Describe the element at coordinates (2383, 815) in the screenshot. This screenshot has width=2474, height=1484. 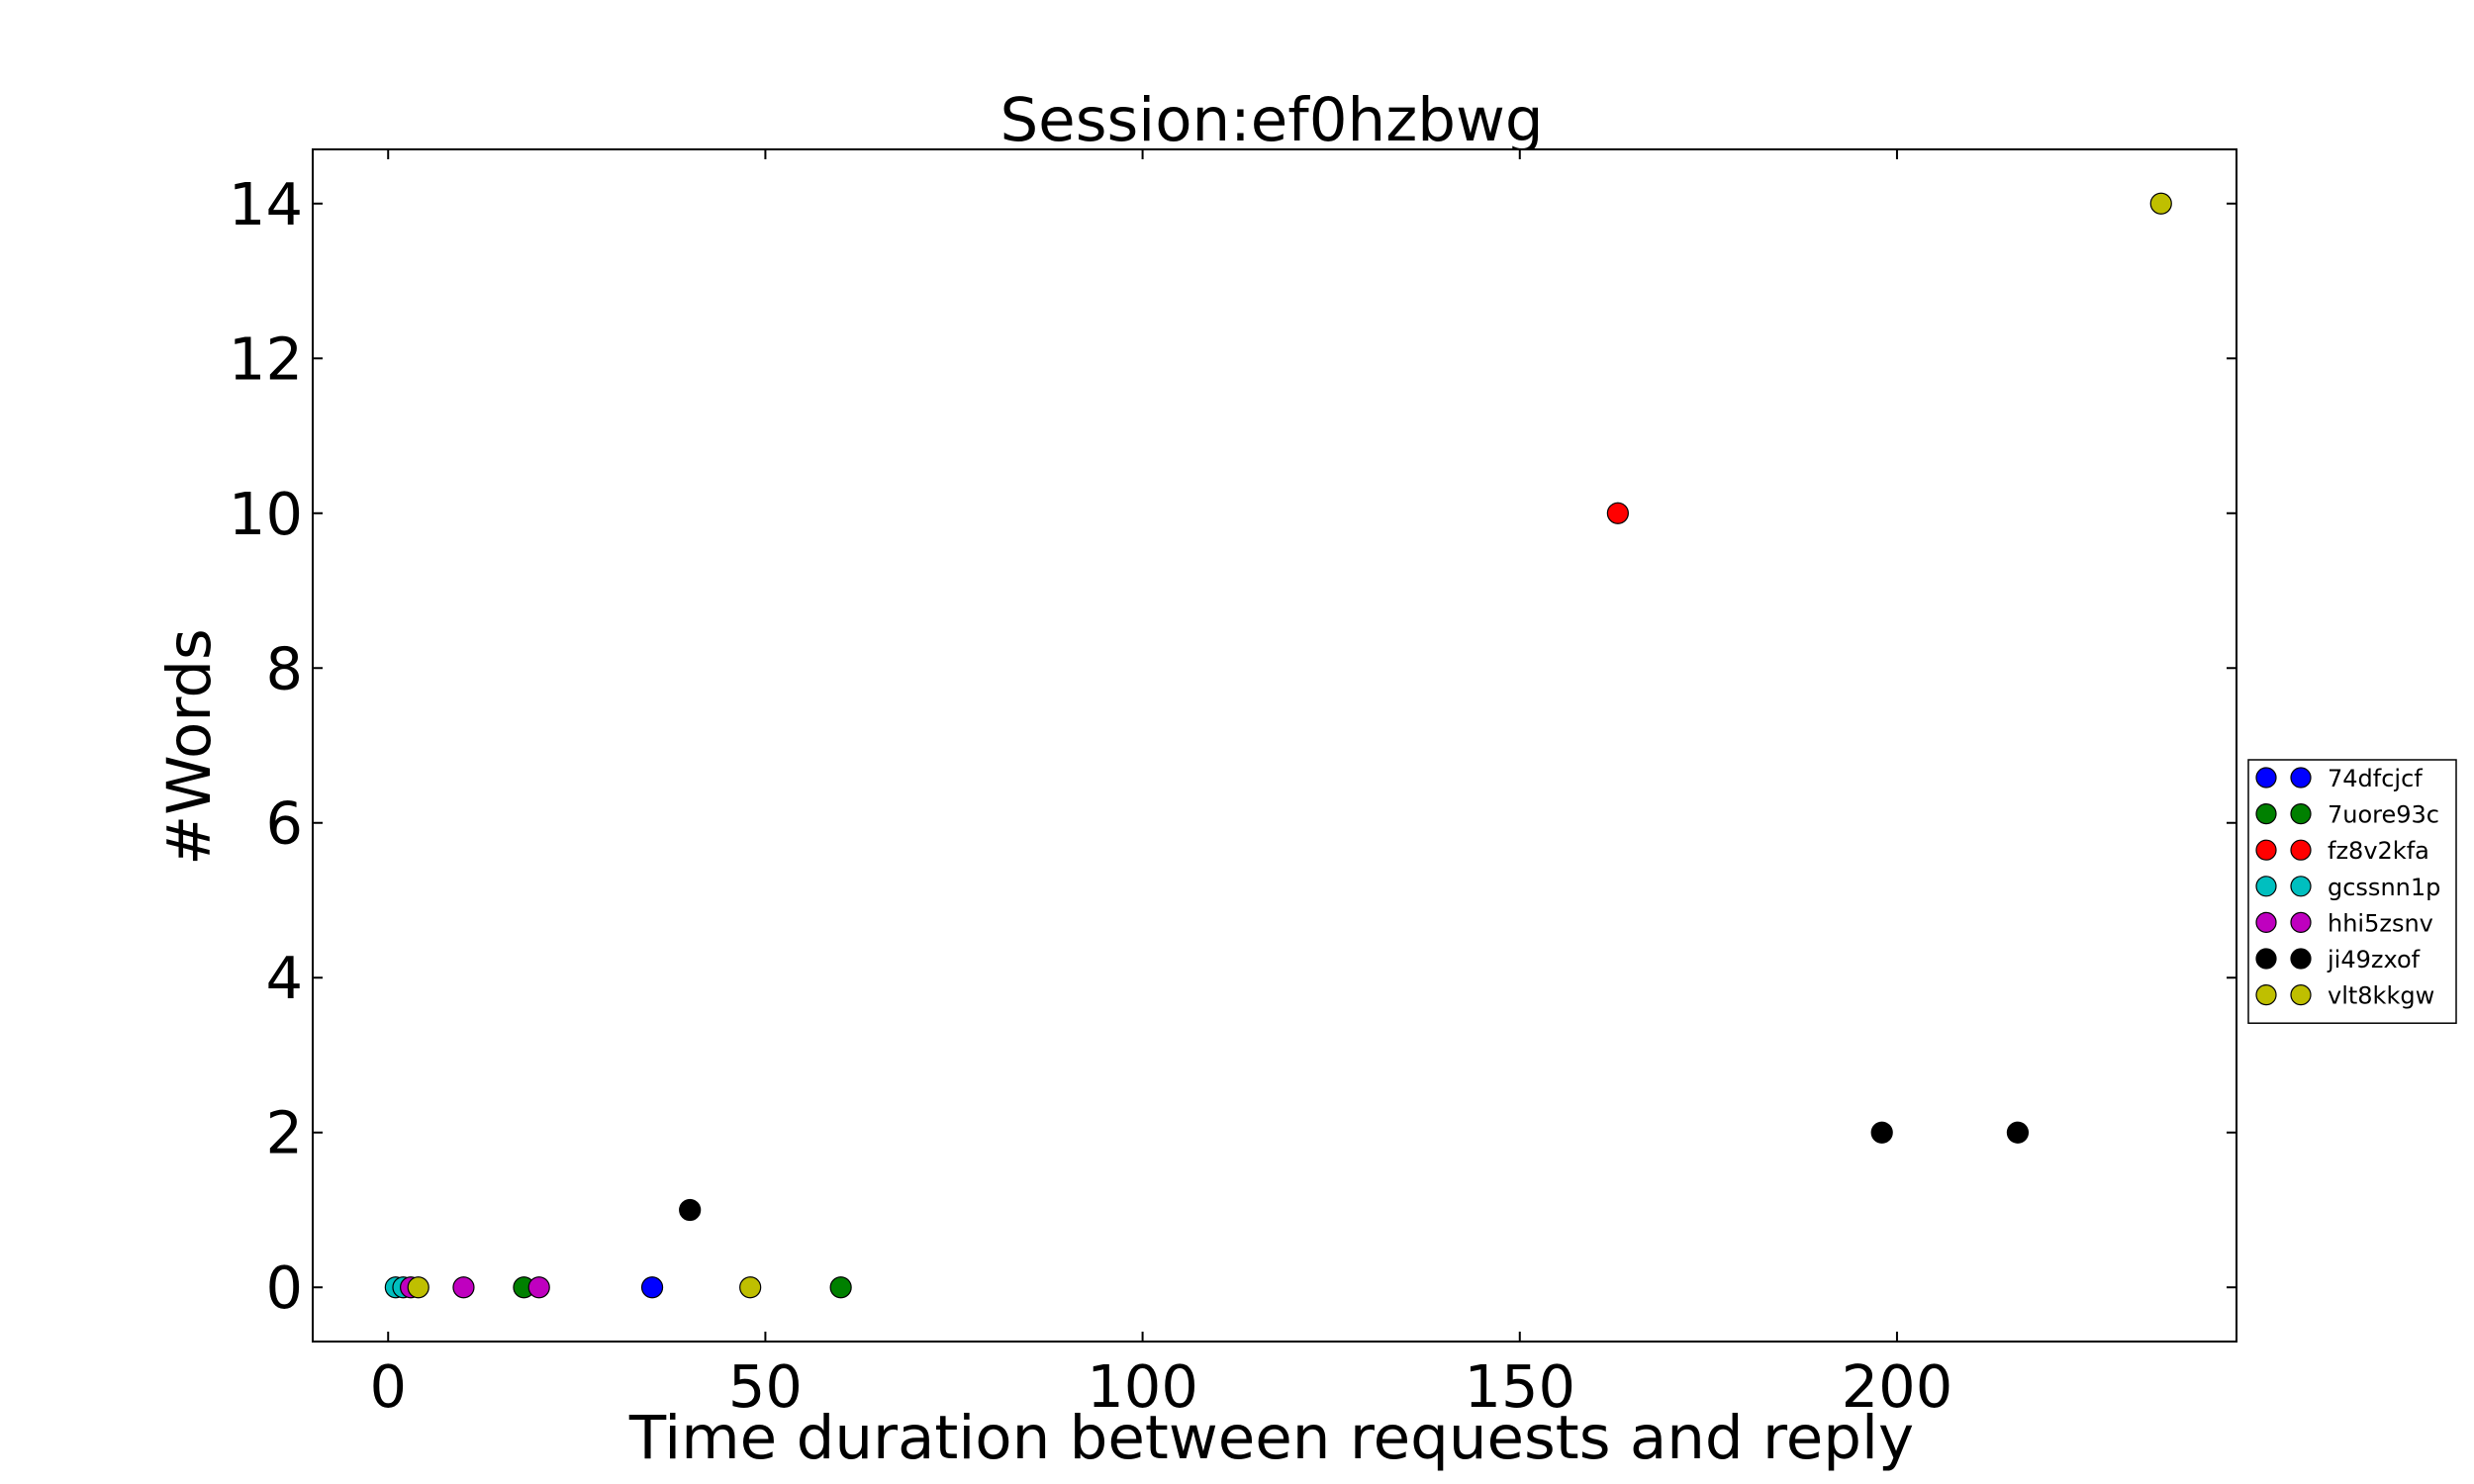
I see `legend-label: 7uore93c` at that location.